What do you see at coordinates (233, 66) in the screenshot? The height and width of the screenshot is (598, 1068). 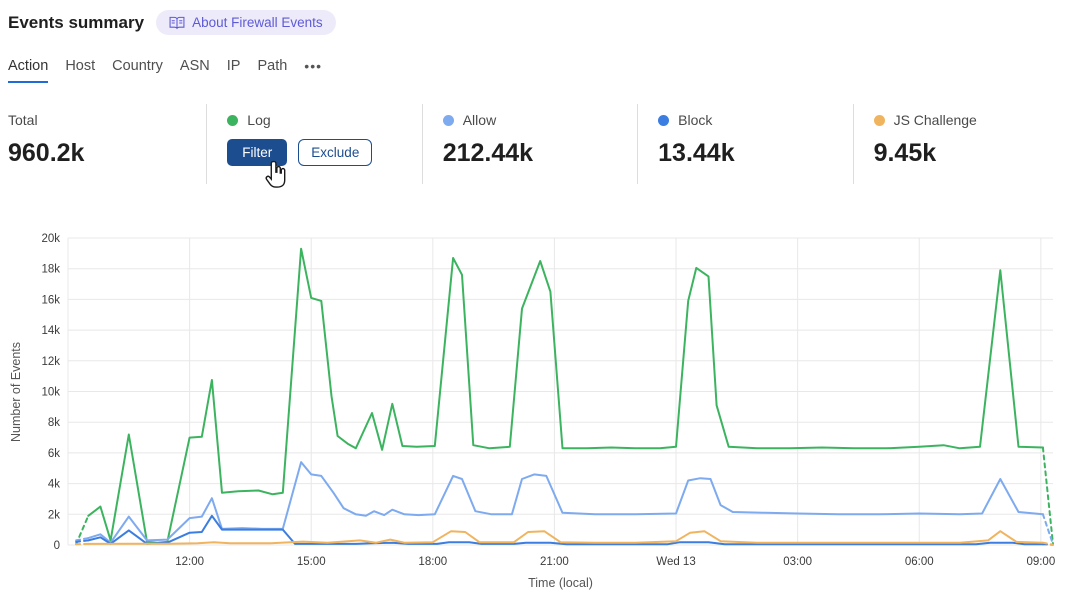 I see `tab-ip: IP` at bounding box center [233, 66].